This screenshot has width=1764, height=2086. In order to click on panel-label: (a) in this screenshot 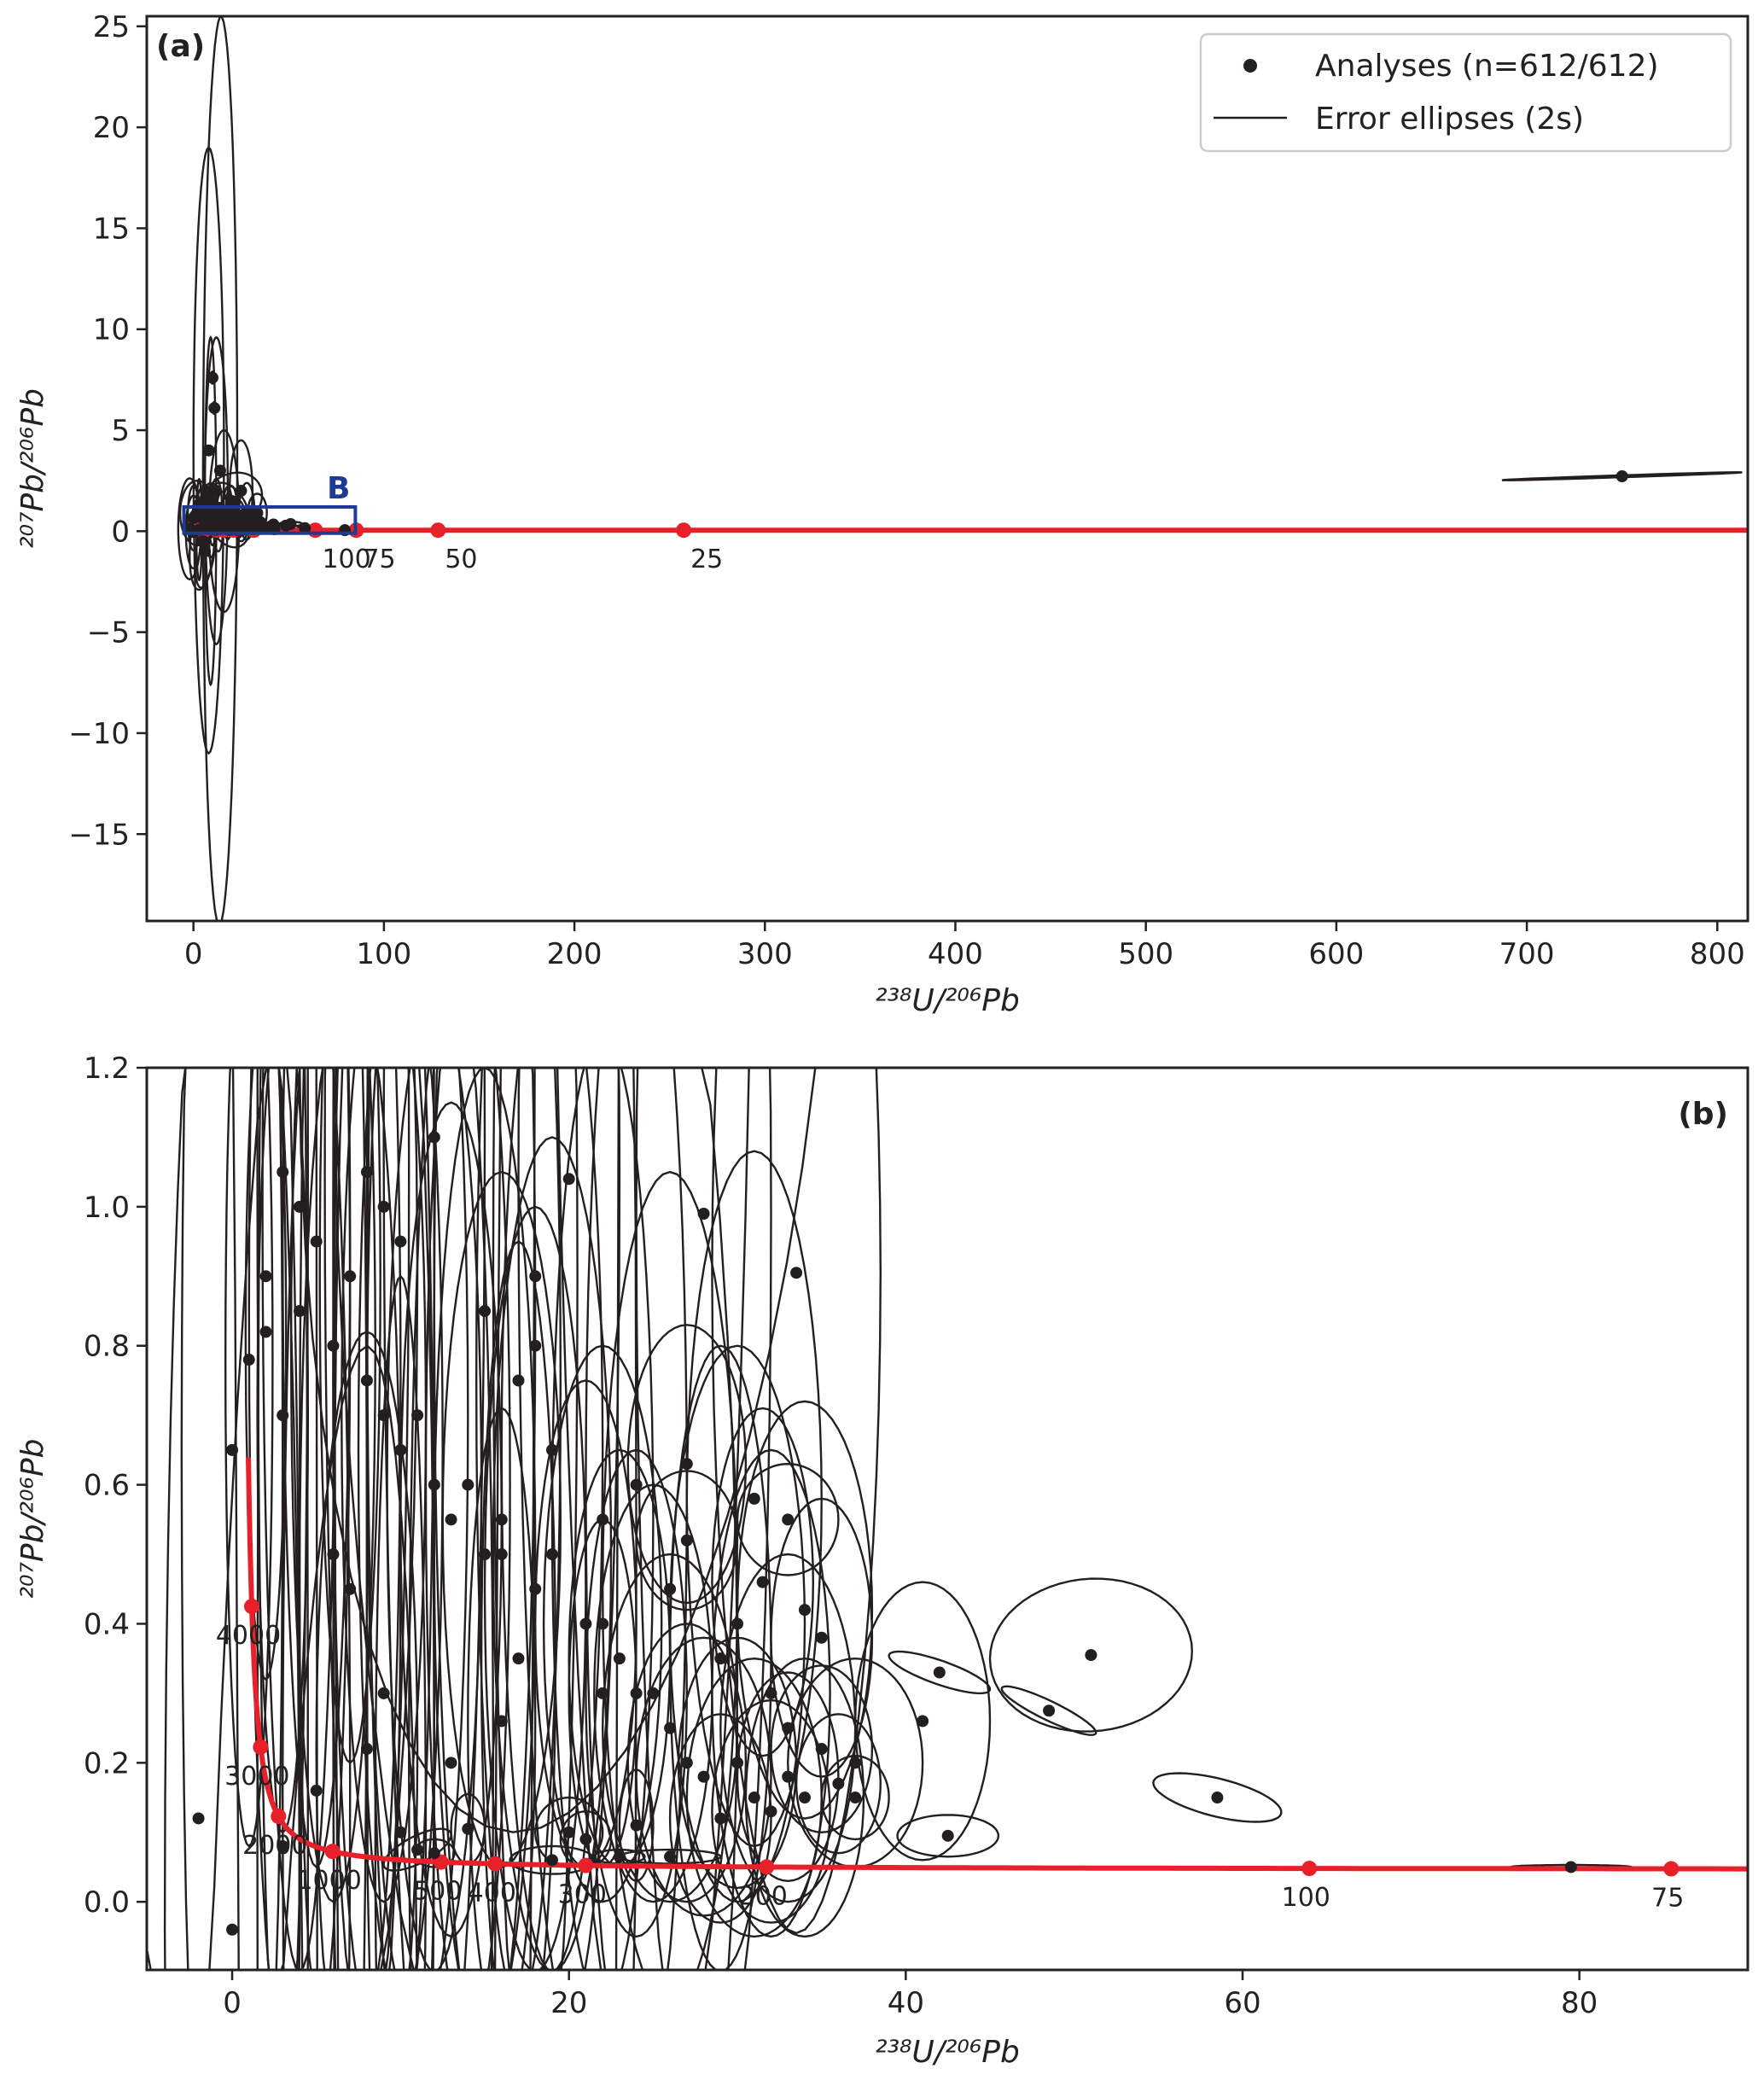, I will do `click(180, 46)`.